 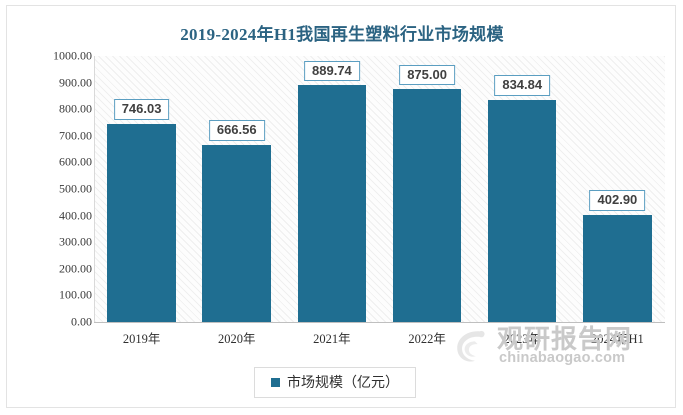 I want to click on bar-column: 889.74, so click(x=331, y=189).